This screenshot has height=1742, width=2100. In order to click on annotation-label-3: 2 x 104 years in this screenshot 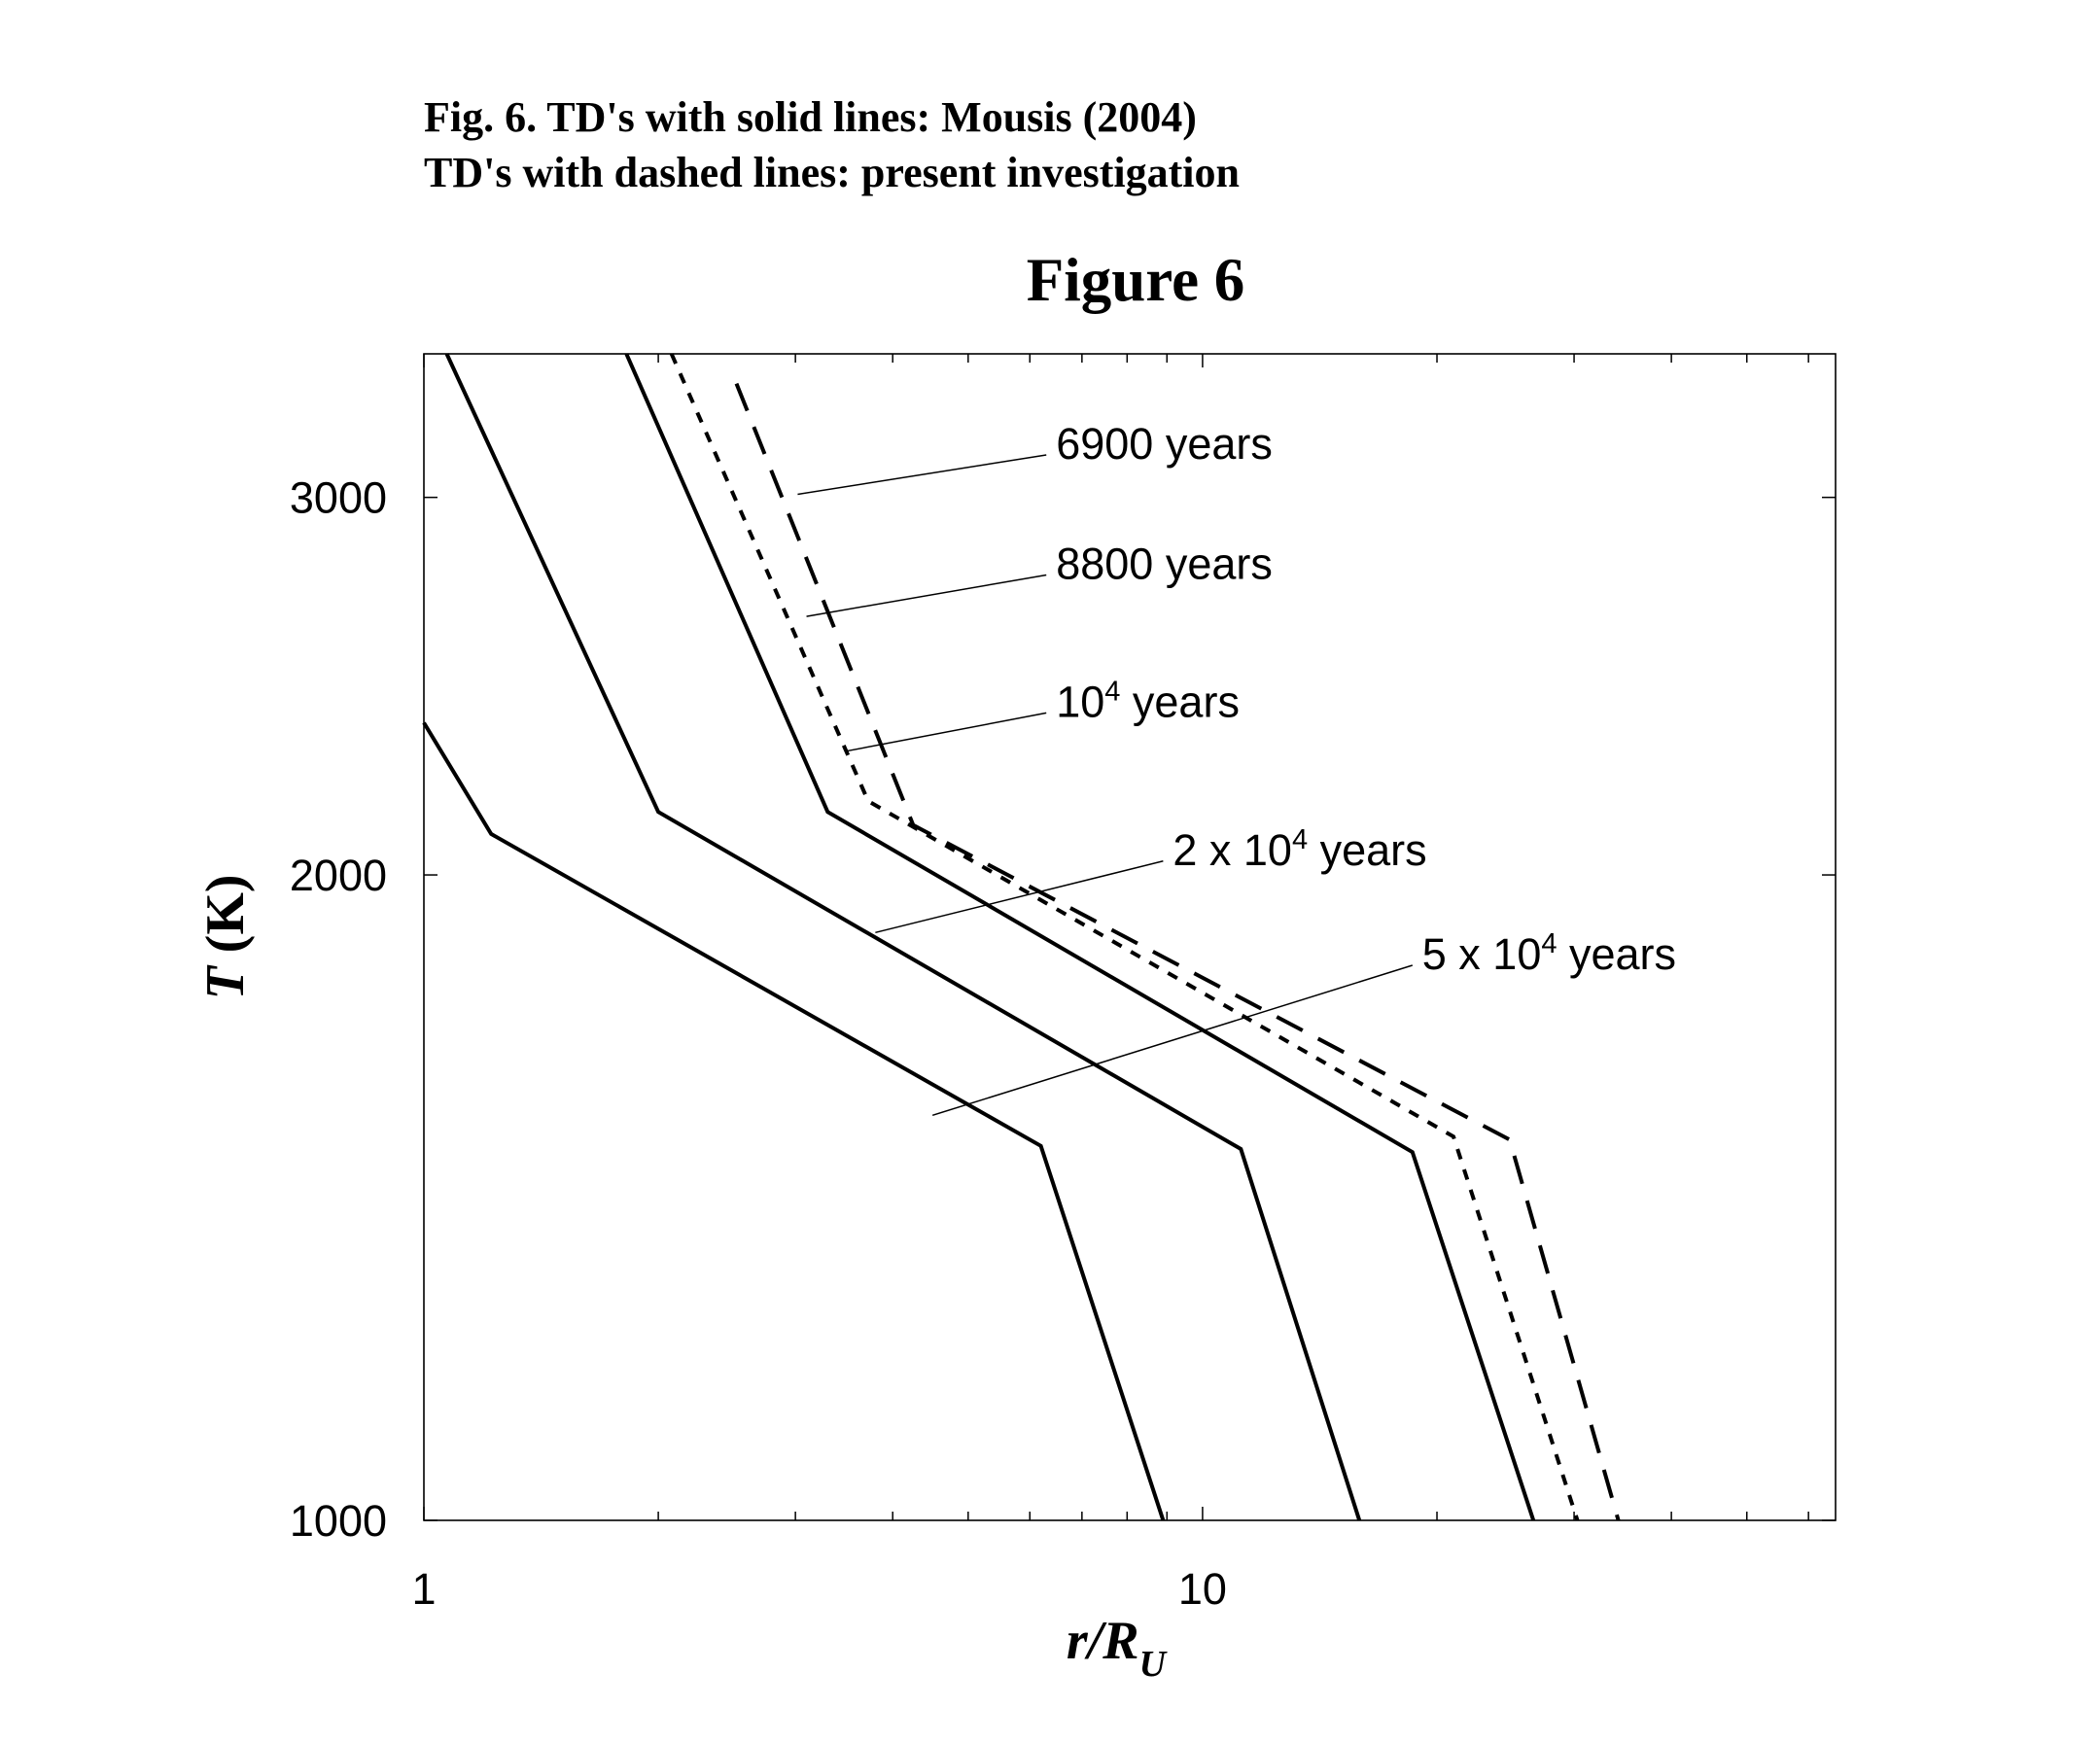, I will do `click(1299, 850)`.